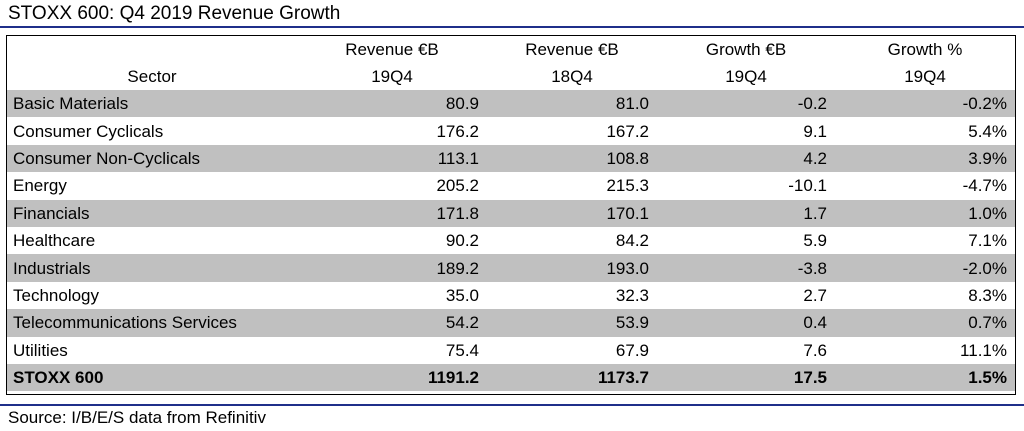 The width and height of the screenshot is (1024, 431). I want to click on cell-rev-18q4: 108.8, so click(572, 158).